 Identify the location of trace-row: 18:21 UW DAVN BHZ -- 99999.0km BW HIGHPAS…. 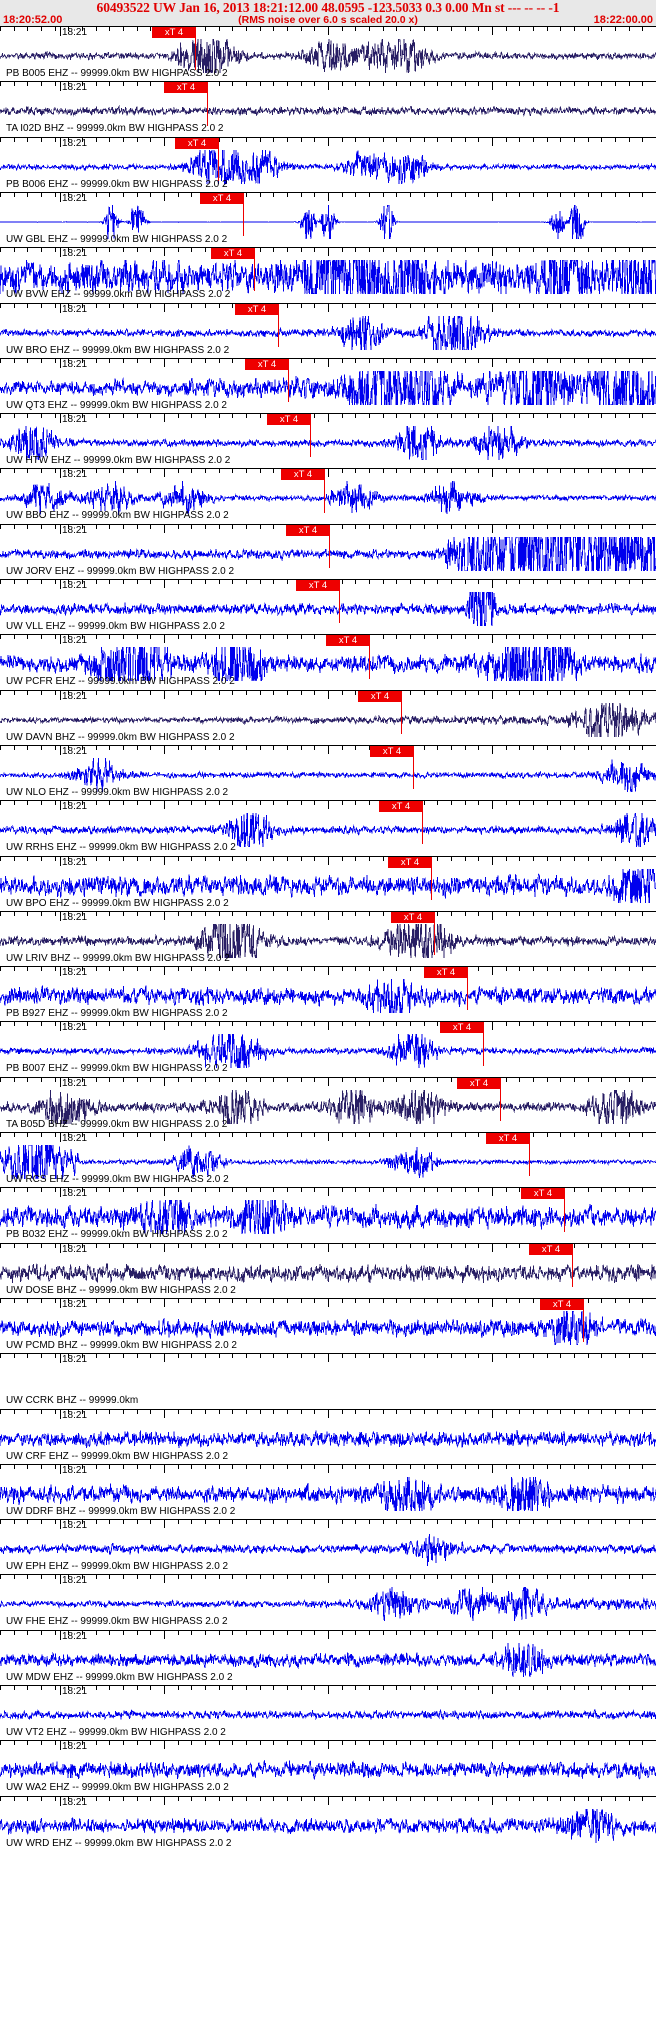
(328, 717).